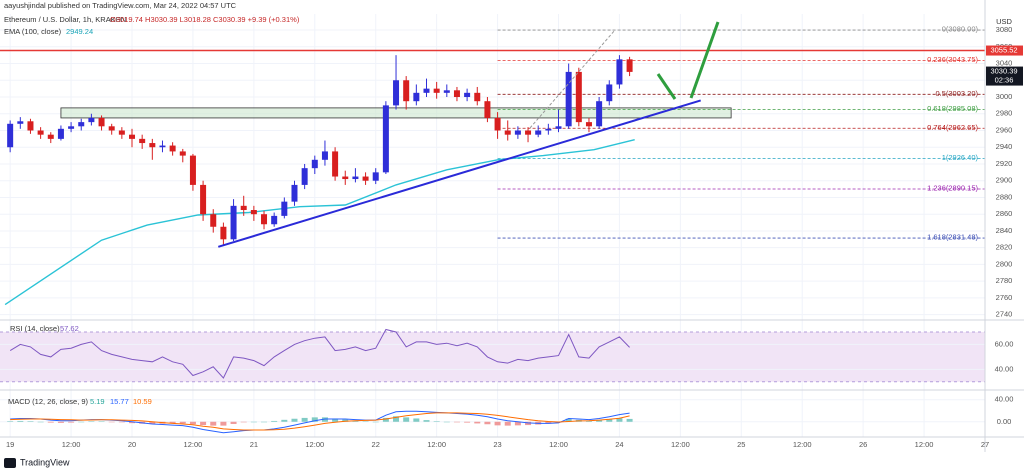 The image size is (1024, 473). Describe the element at coordinates (320, 421) in the screenshot. I see `signal-line` at that location.